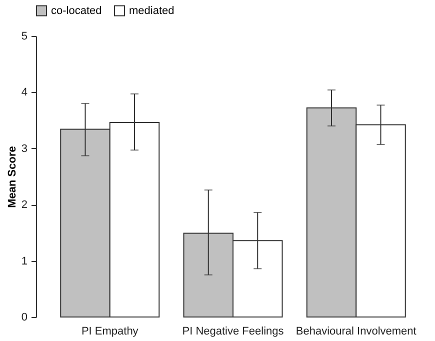  I want to click on legend-label: mediated, so click(151, 10).